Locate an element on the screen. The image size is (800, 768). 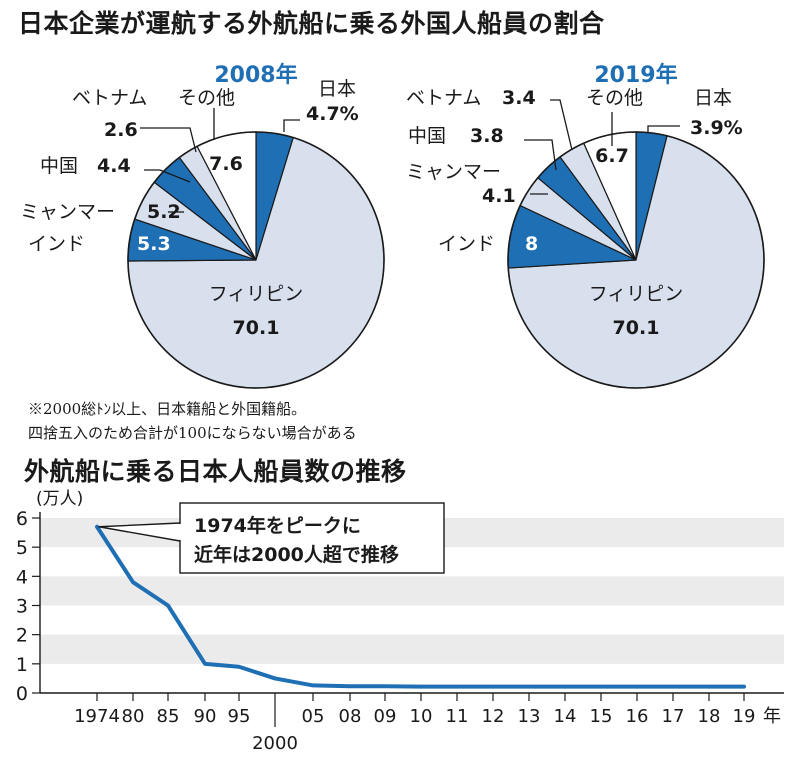
x-tick-label: 10 is located at coordinates (421, 716).